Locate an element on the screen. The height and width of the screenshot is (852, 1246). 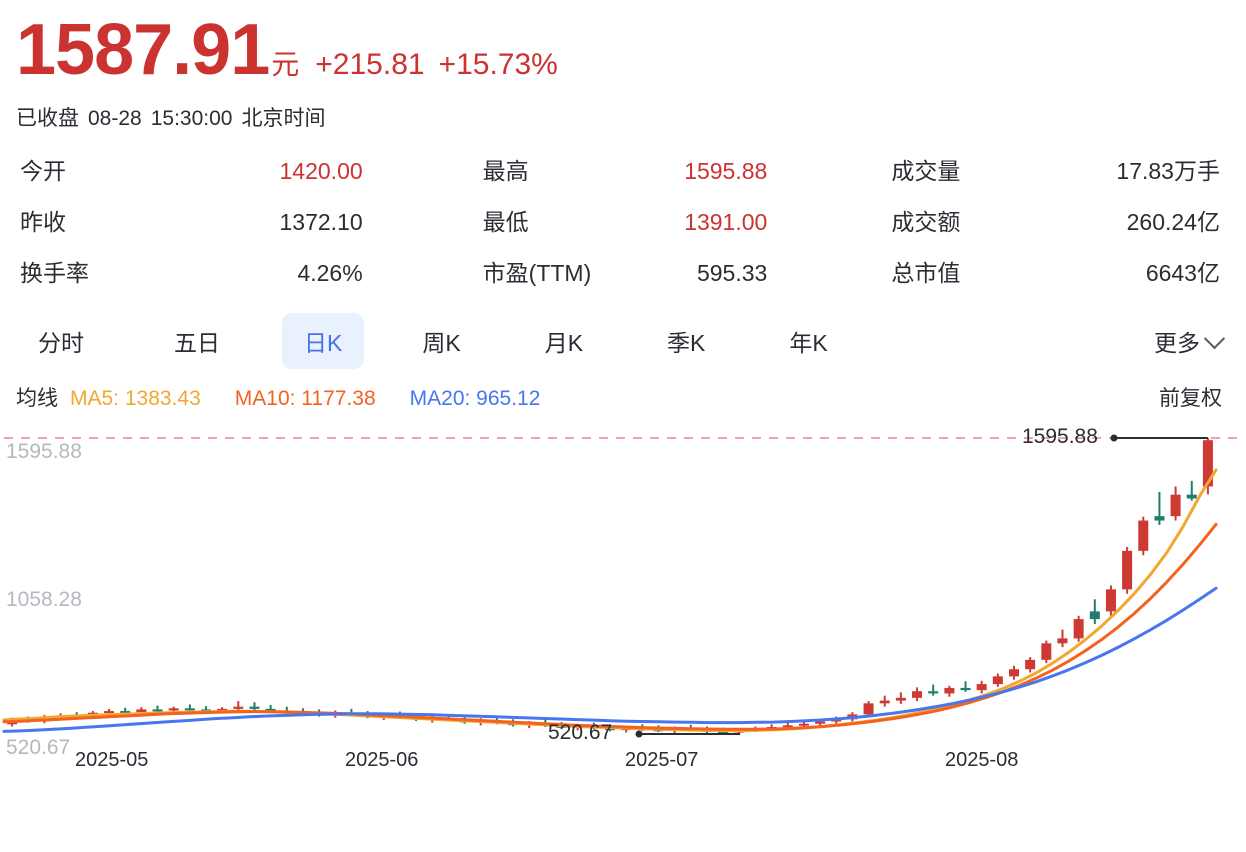
stat-label: 今开 is located at coordinates (43, 171).